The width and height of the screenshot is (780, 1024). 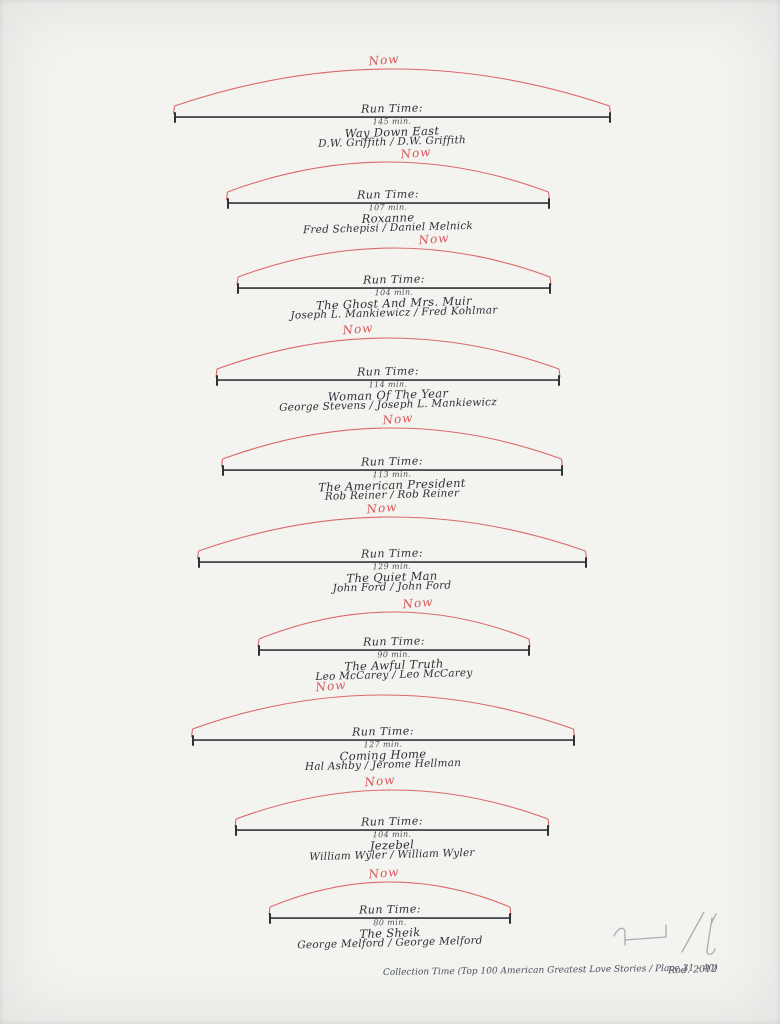 What do you see at coordinates (665, 933) in the screenshot?
I see `artist-signature` at bounding box center [665, 933].